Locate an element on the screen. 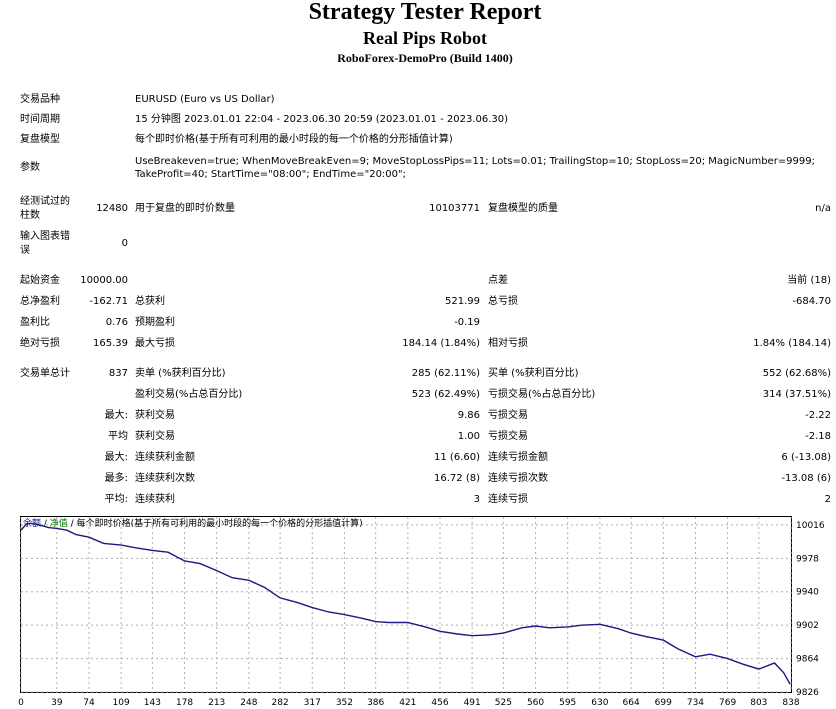 The height and width of the screenshot is (709, 836). row-right-value: -2.18 is located at coordinates (818, 436).